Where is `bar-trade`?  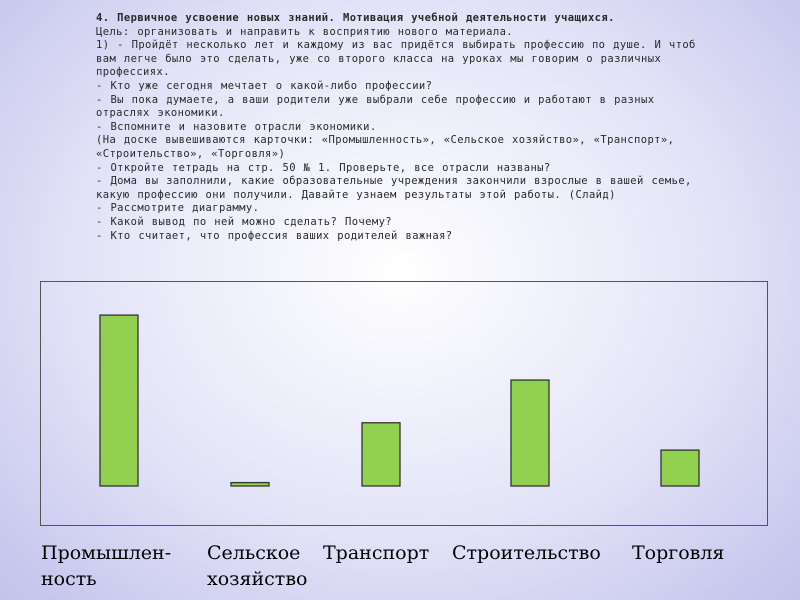
bar-trade is located at coordinates (680, 468).